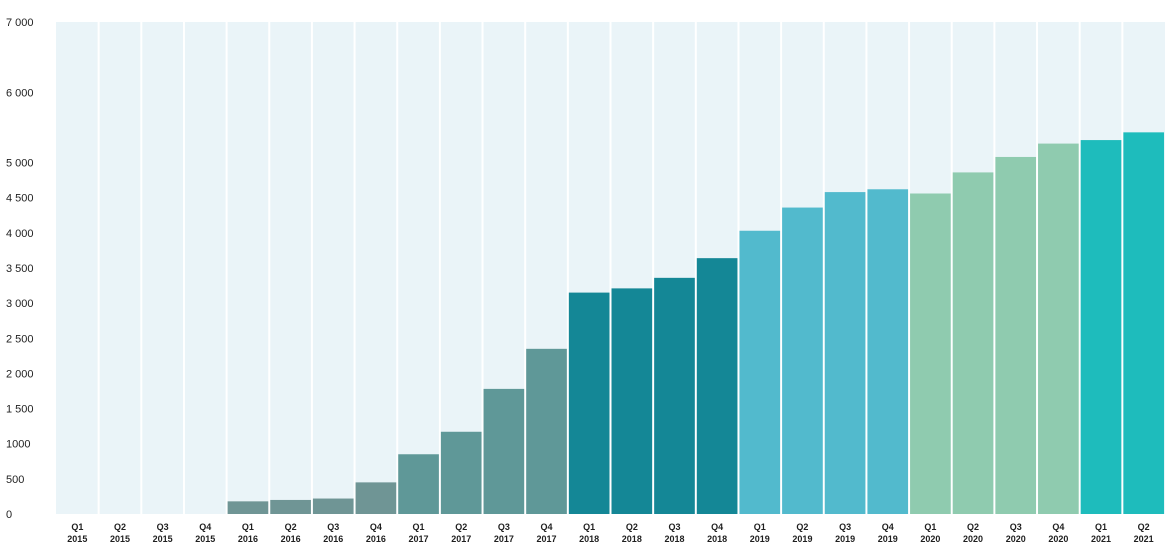  I want to click on bar-q1-2020, so click(930, 354).